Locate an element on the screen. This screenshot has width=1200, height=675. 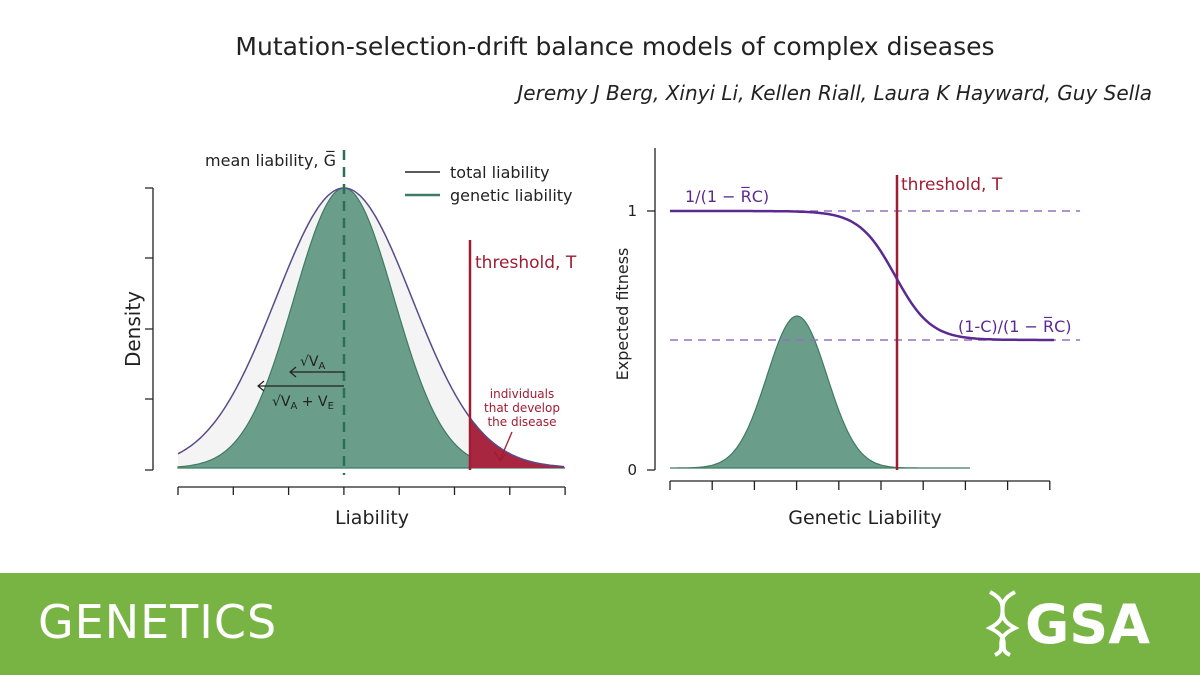
mean-label: mean liability, G̅ is located at coordinates (270, 160).